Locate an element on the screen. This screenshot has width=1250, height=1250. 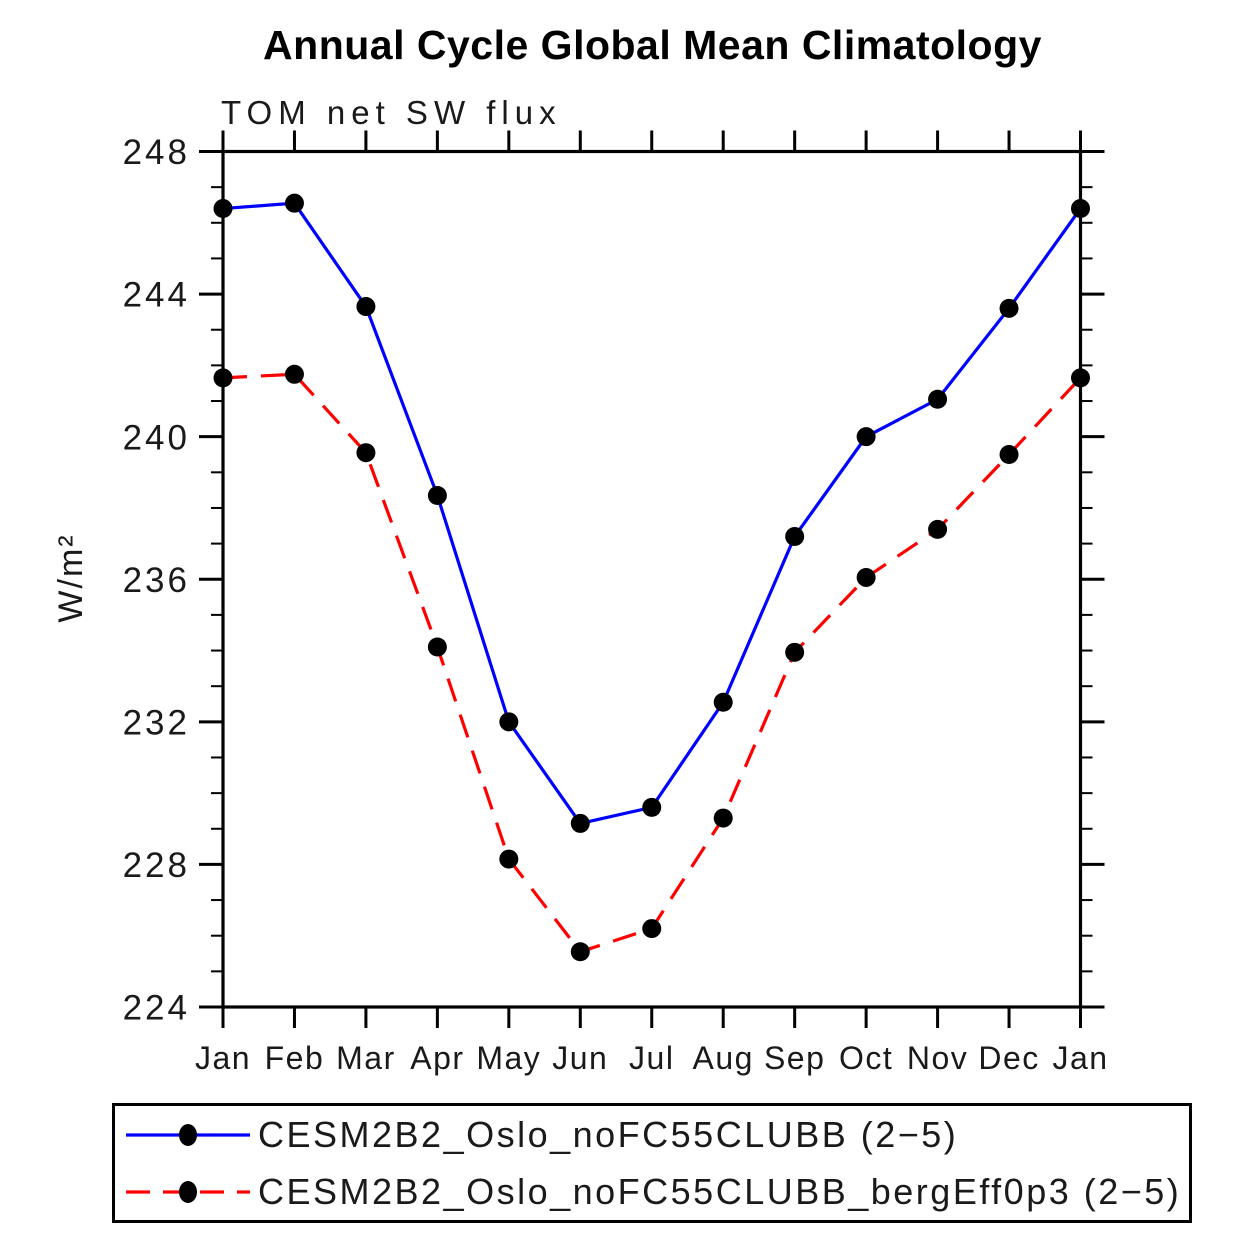
chart-subtitle: TOM net SW flux is located at coordinates (391, 112).